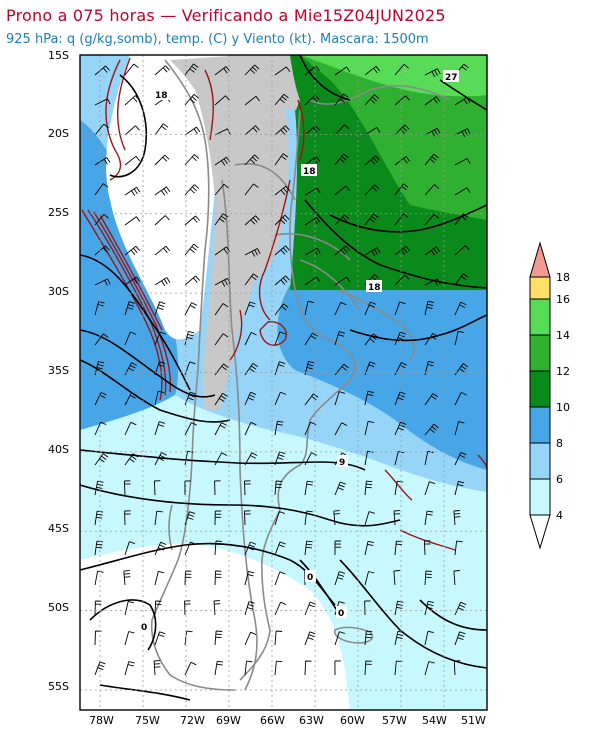 The width and height of the screenshot is (600, 750). I want to click on temp-contour-b, so click(135, 322).